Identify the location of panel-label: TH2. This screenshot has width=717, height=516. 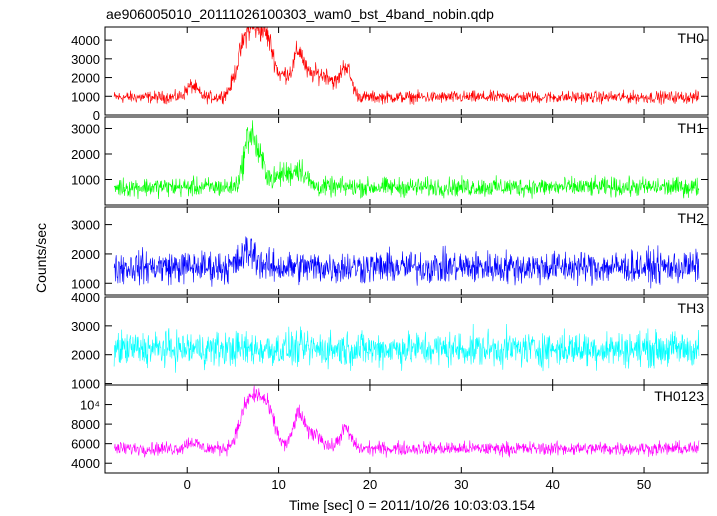
(691, 218).